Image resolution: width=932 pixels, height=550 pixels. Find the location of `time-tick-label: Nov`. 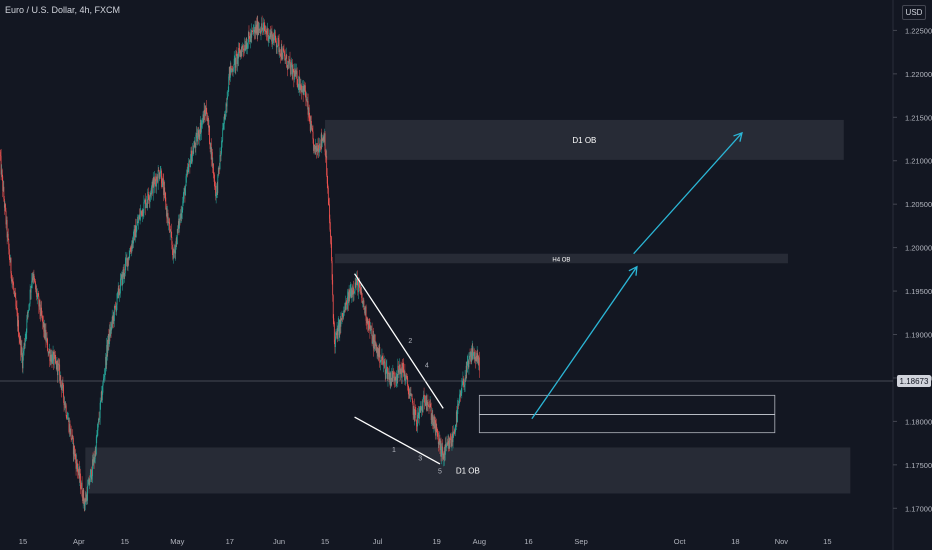

time-tick-label: Nov is located at coordinates (782, 541).